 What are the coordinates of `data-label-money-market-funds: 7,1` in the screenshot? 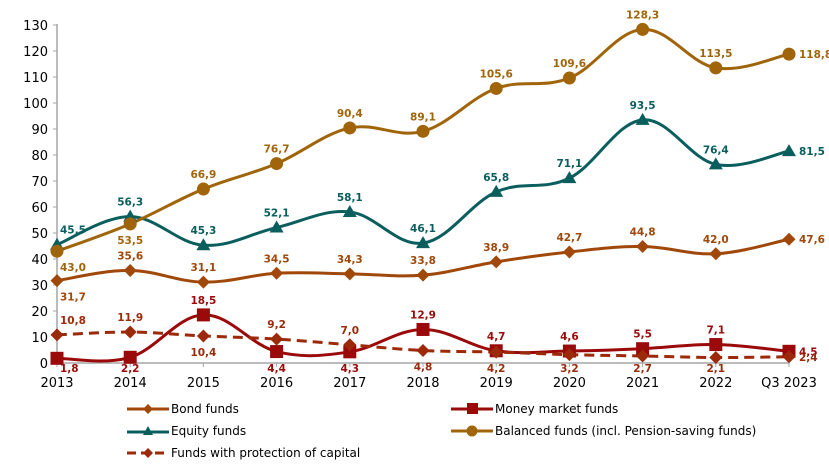 It's located at (715, 331).